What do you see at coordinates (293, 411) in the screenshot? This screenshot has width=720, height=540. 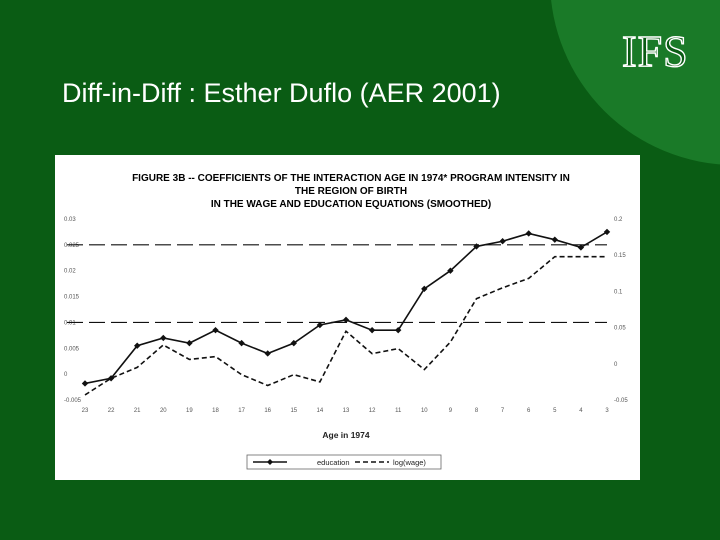 I see `x-tick-label: 15` at bounding box center [293, 411].